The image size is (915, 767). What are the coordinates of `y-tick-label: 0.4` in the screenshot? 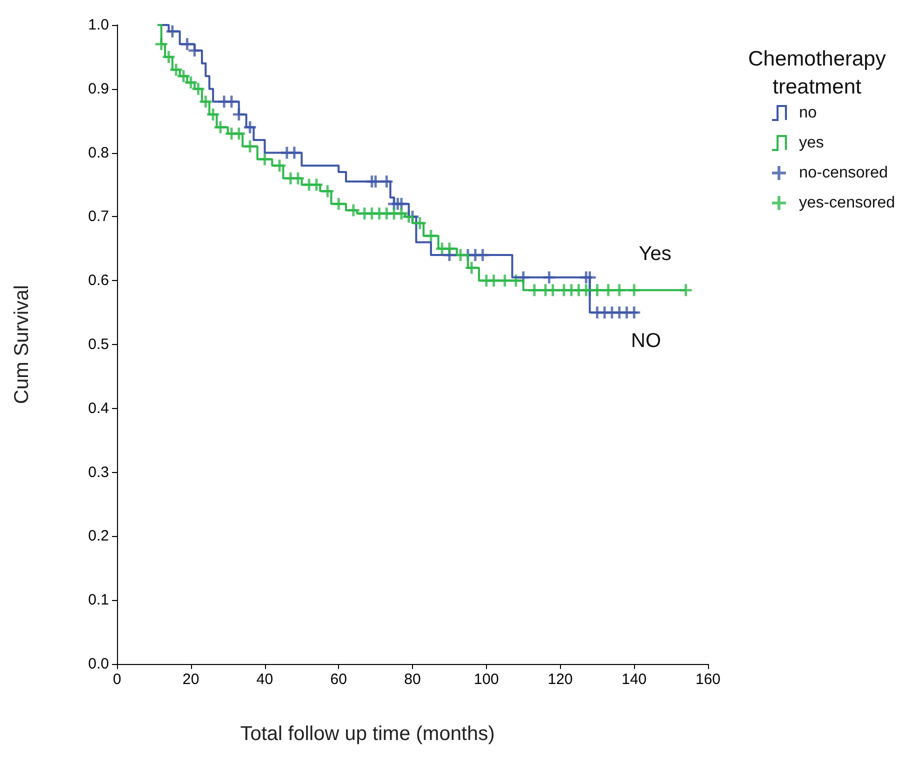 It's located at (98, 408).